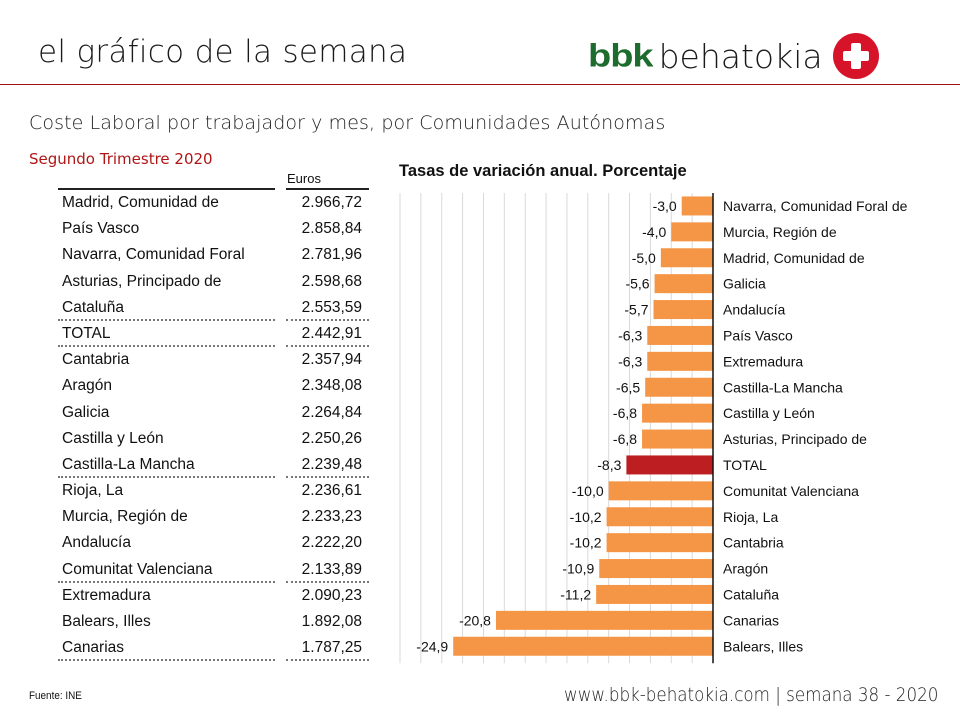 Image resolution: width=960 pixels, height=720 pixels. I want to click on table-row: Asturias, Principado de 2.598,68, so click(214, 282).